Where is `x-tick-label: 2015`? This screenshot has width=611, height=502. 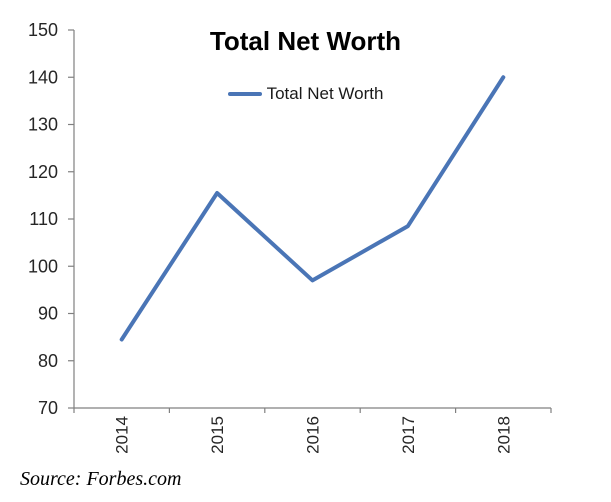 x-tick-label: 2015 is located at coordinates (217, 435).